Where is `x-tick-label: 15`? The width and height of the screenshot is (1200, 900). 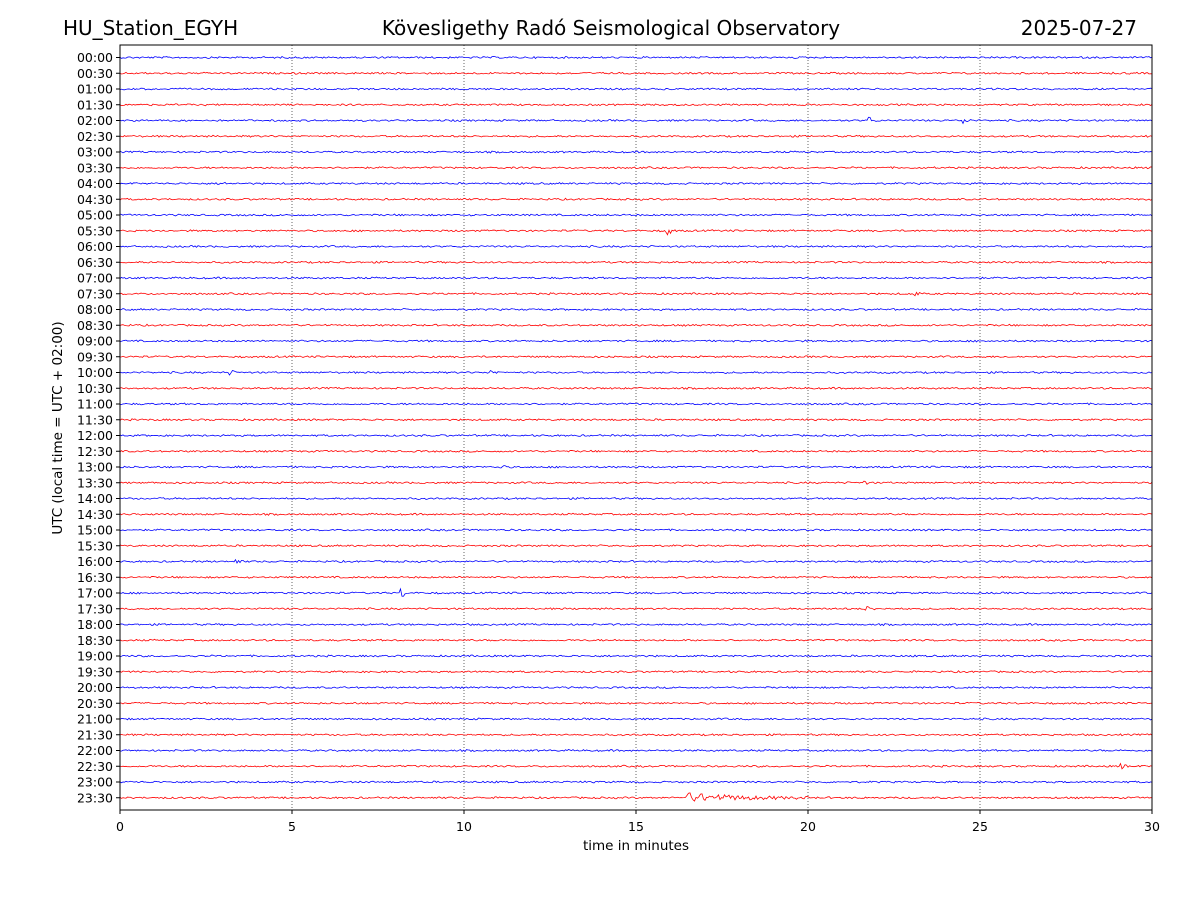 x-tick-label: 15 is located at coordinates (636, 826).